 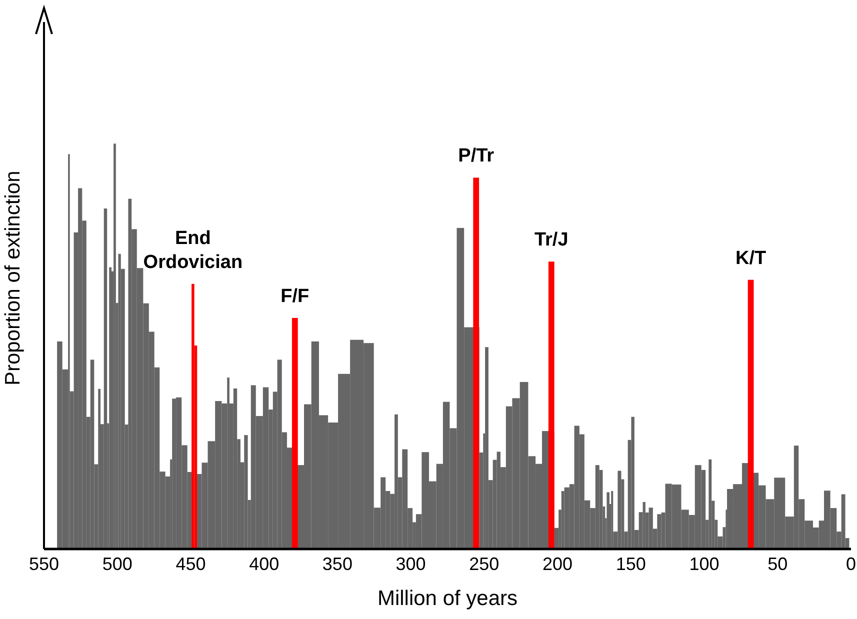 I want to click on x-tick-label: 350, so click(x=337, y=564).